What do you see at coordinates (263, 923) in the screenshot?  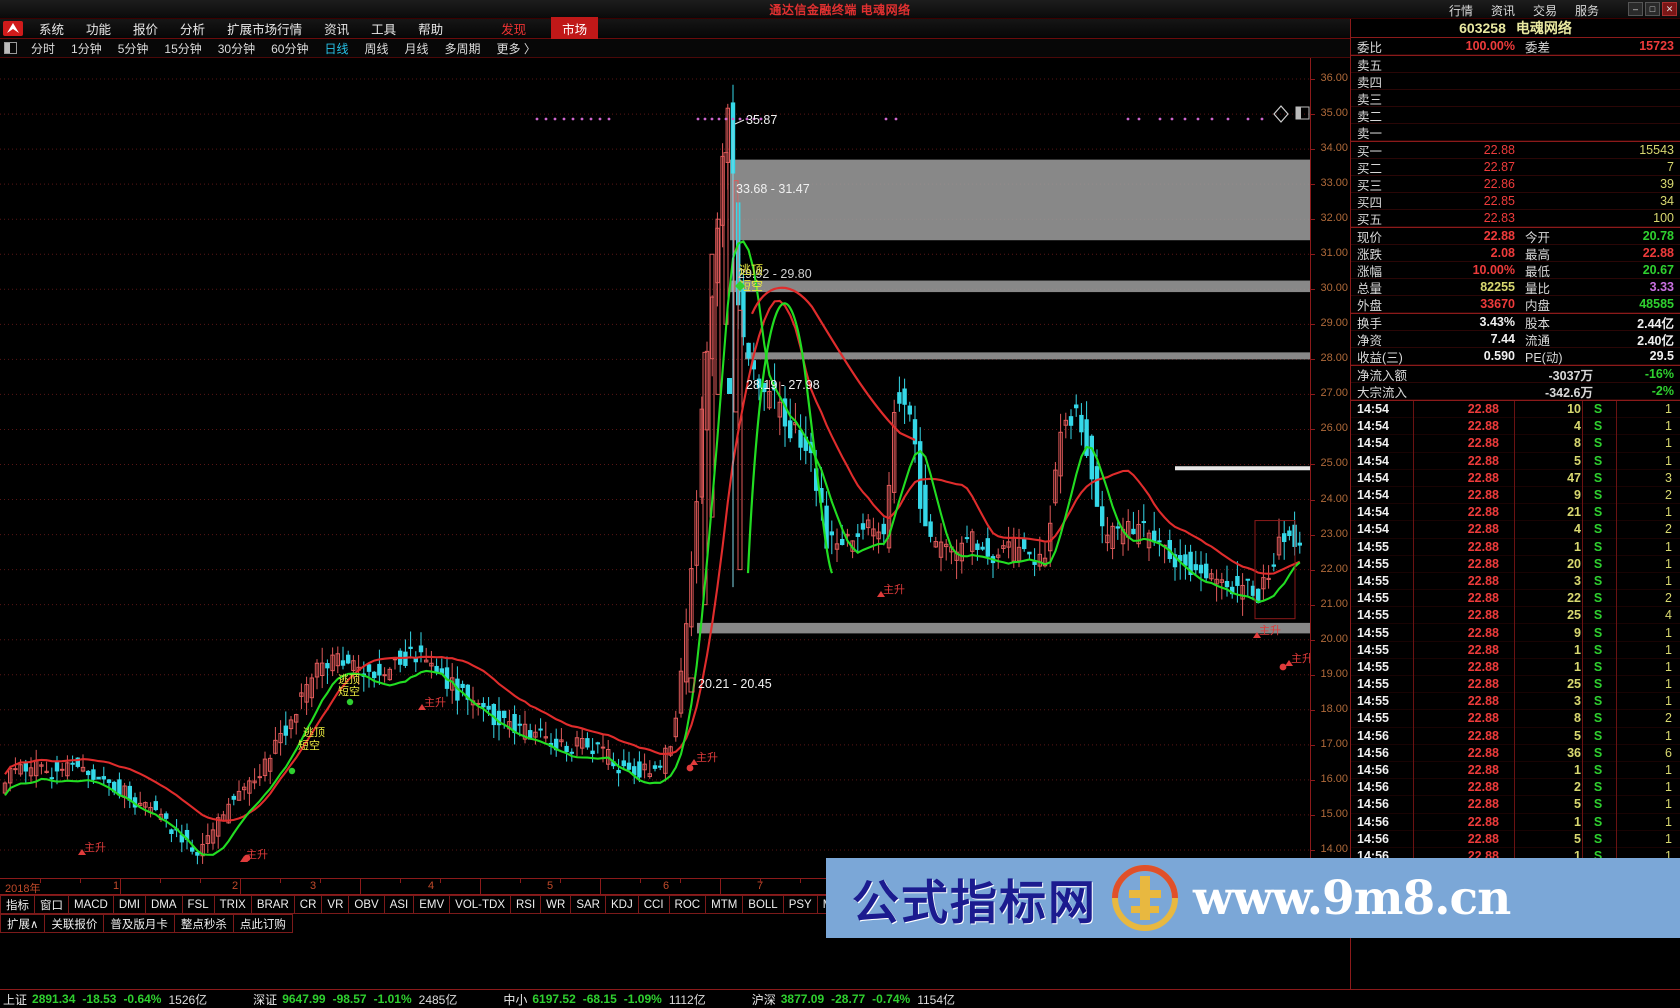 I see `promo-button-4: 点此订购` at bounding box center [263, 923].